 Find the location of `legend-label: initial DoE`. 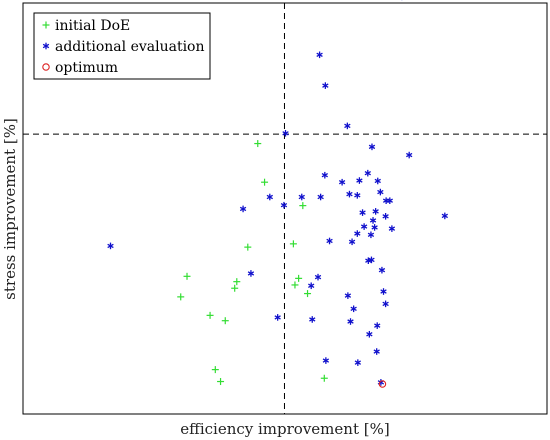

legend-label: initial DoE is located at coordinates (92, 26).